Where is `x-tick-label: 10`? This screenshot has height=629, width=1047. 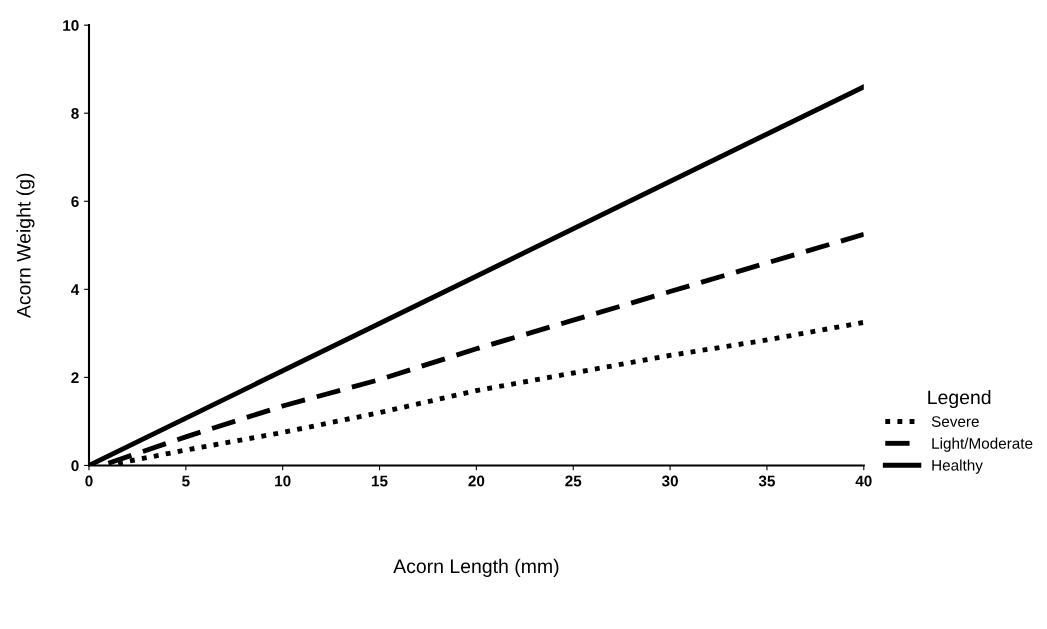
x-tick-label: 10 is located at coordinates (283, 481).